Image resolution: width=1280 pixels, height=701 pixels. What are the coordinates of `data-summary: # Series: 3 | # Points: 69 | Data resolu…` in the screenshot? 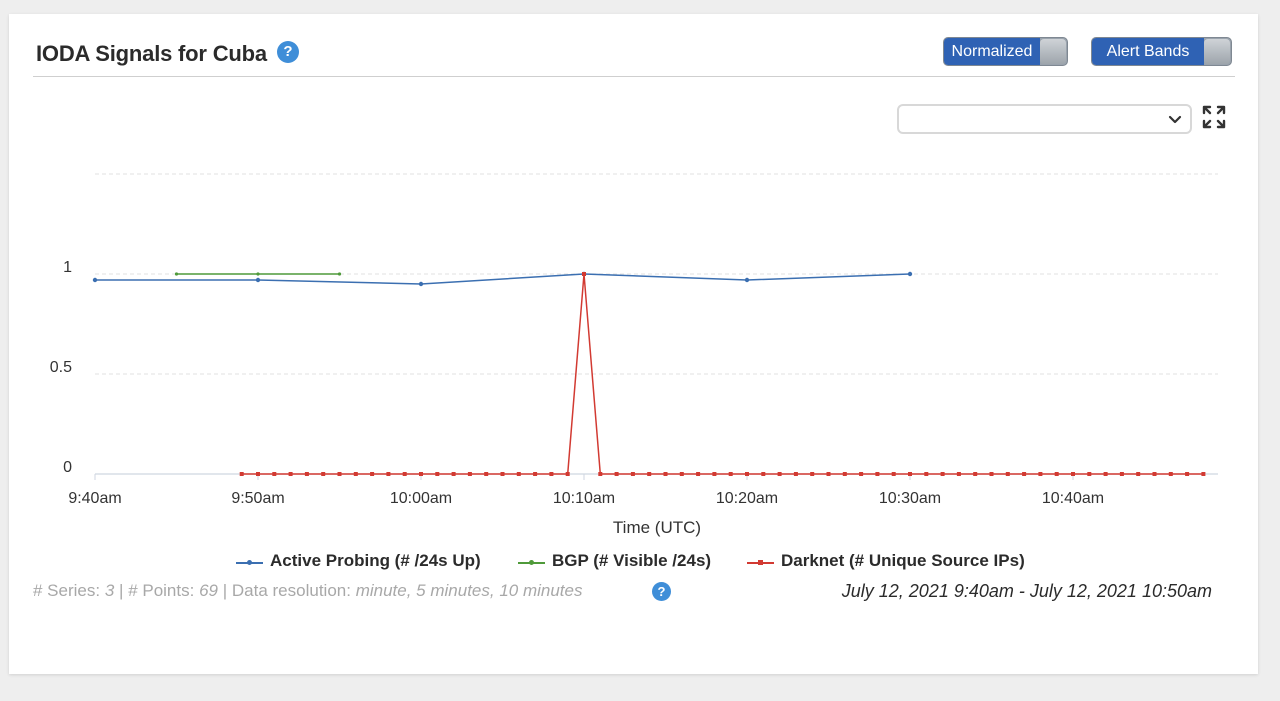 It's located at (307, 591).